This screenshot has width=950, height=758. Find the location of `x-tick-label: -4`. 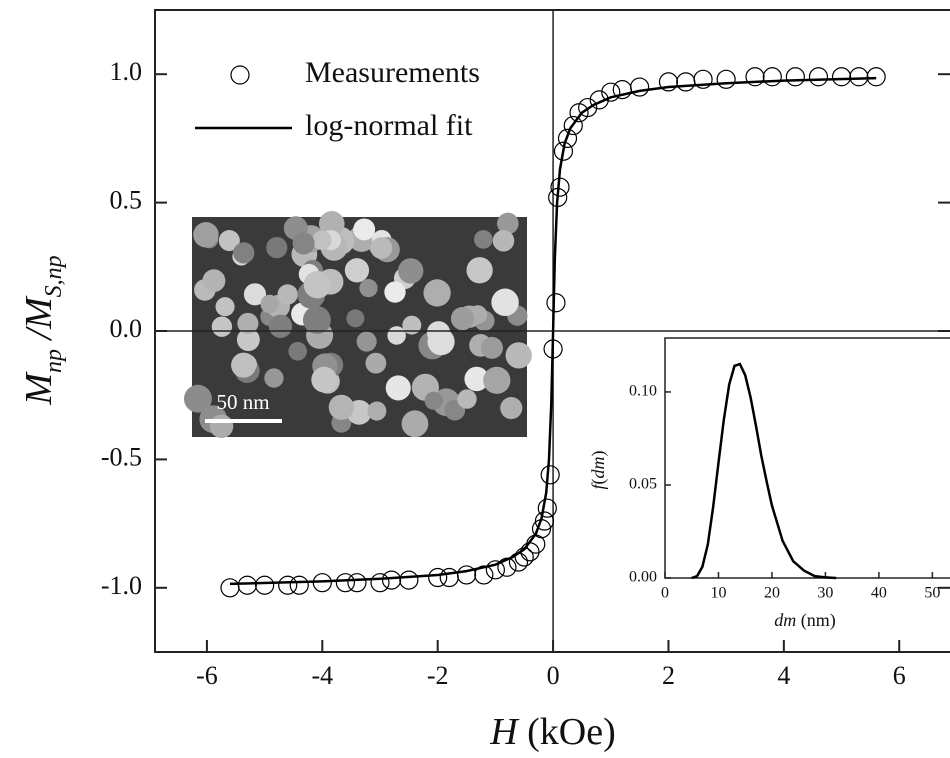

x-tick-label: -4 is located at coordinates (322, 675).